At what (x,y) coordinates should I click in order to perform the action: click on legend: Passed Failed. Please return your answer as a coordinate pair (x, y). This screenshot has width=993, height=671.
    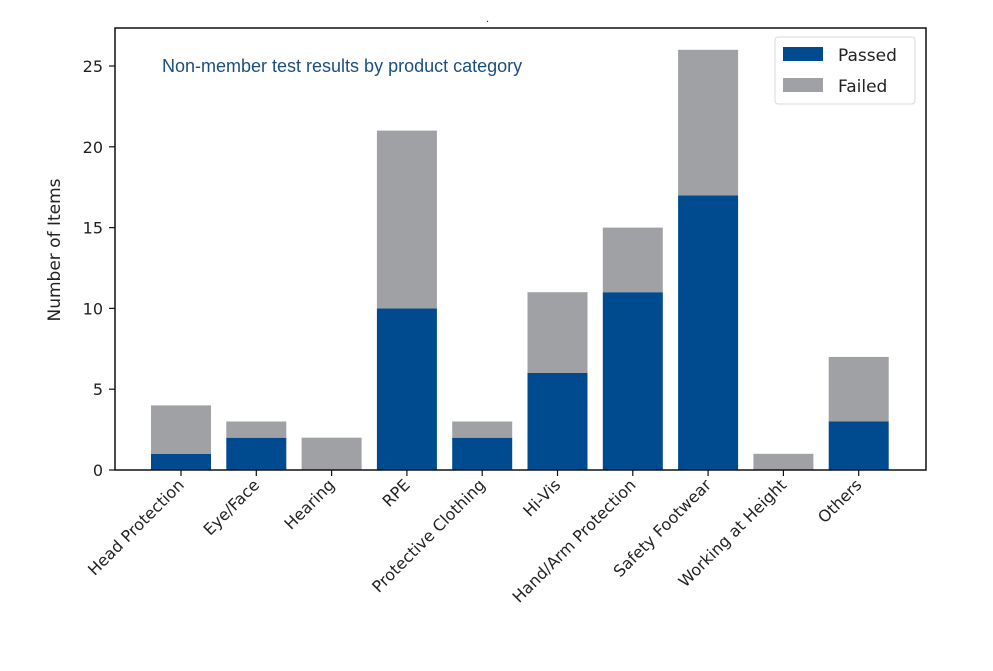
    Looking at the image, I should click on (845, 70).